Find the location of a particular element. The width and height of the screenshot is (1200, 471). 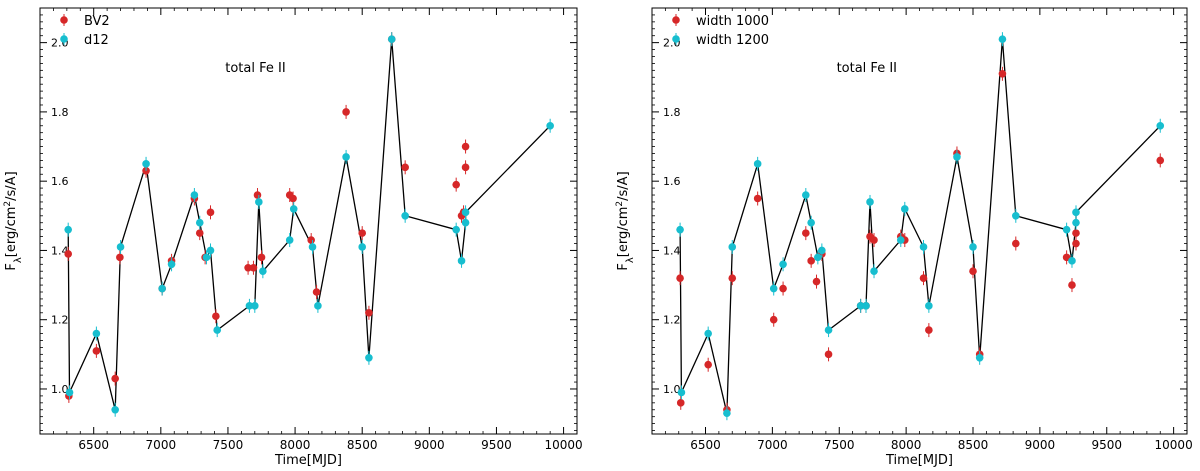

x-tick-label: 10000 is located at coordinates (1174, 445).